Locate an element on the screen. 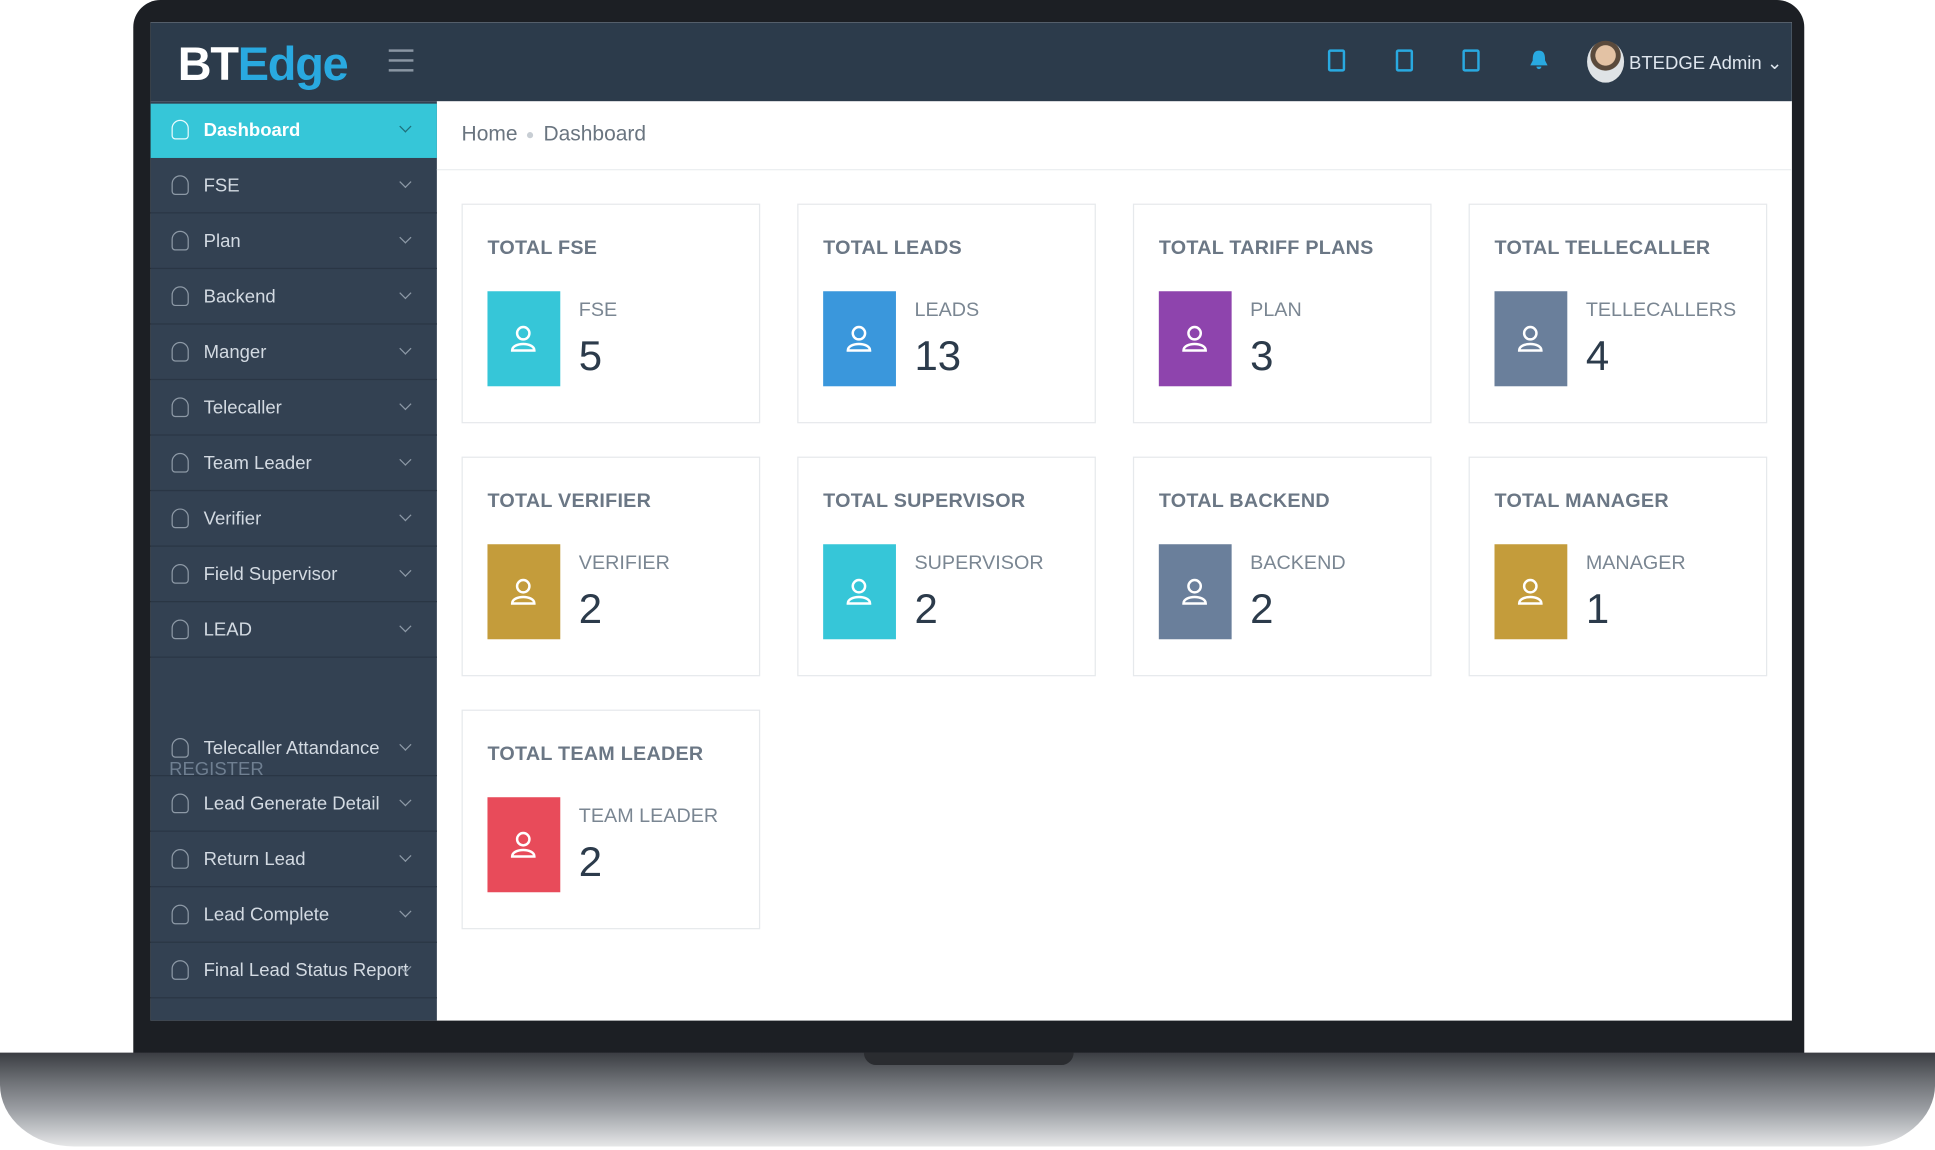  card-label: TELLECALLERS is located at coordinates (1661, 310).